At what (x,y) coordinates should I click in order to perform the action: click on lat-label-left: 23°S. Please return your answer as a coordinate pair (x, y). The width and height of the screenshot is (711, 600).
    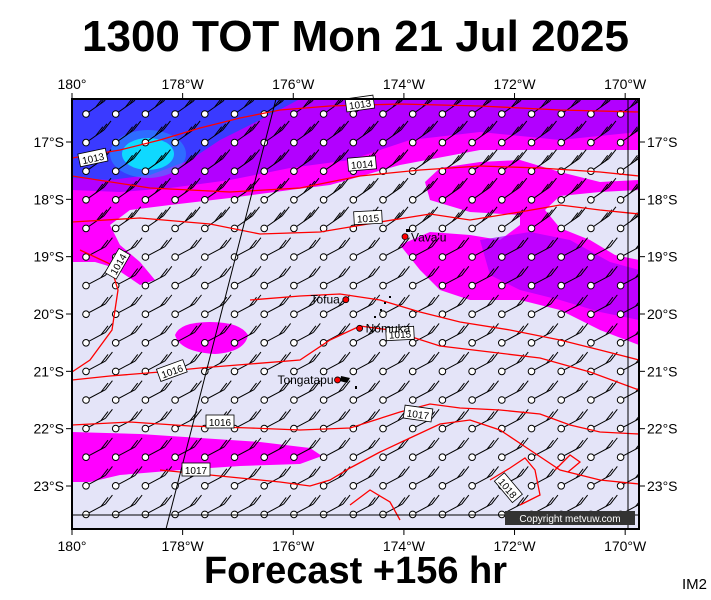
    Looking at the image, I should click on (48, 486).